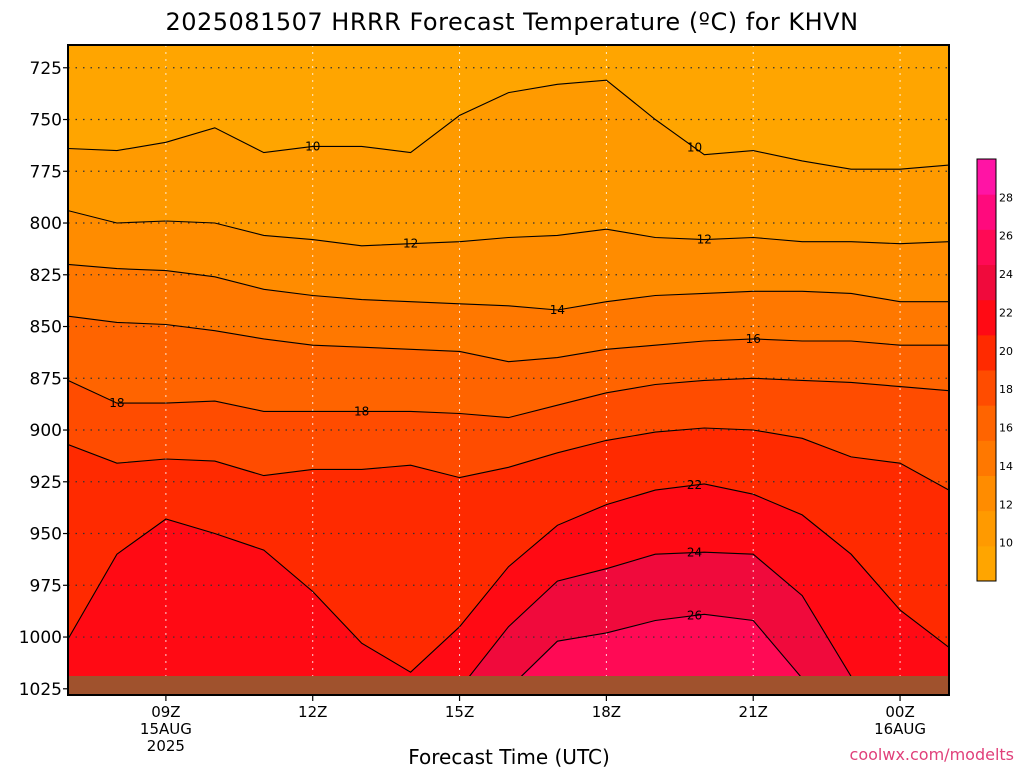 This screenshot has width=1024, height=768. Describe the element at coordinates (753, 712) in the screenshot. I see `x-tick-label: 21Z` at that location.